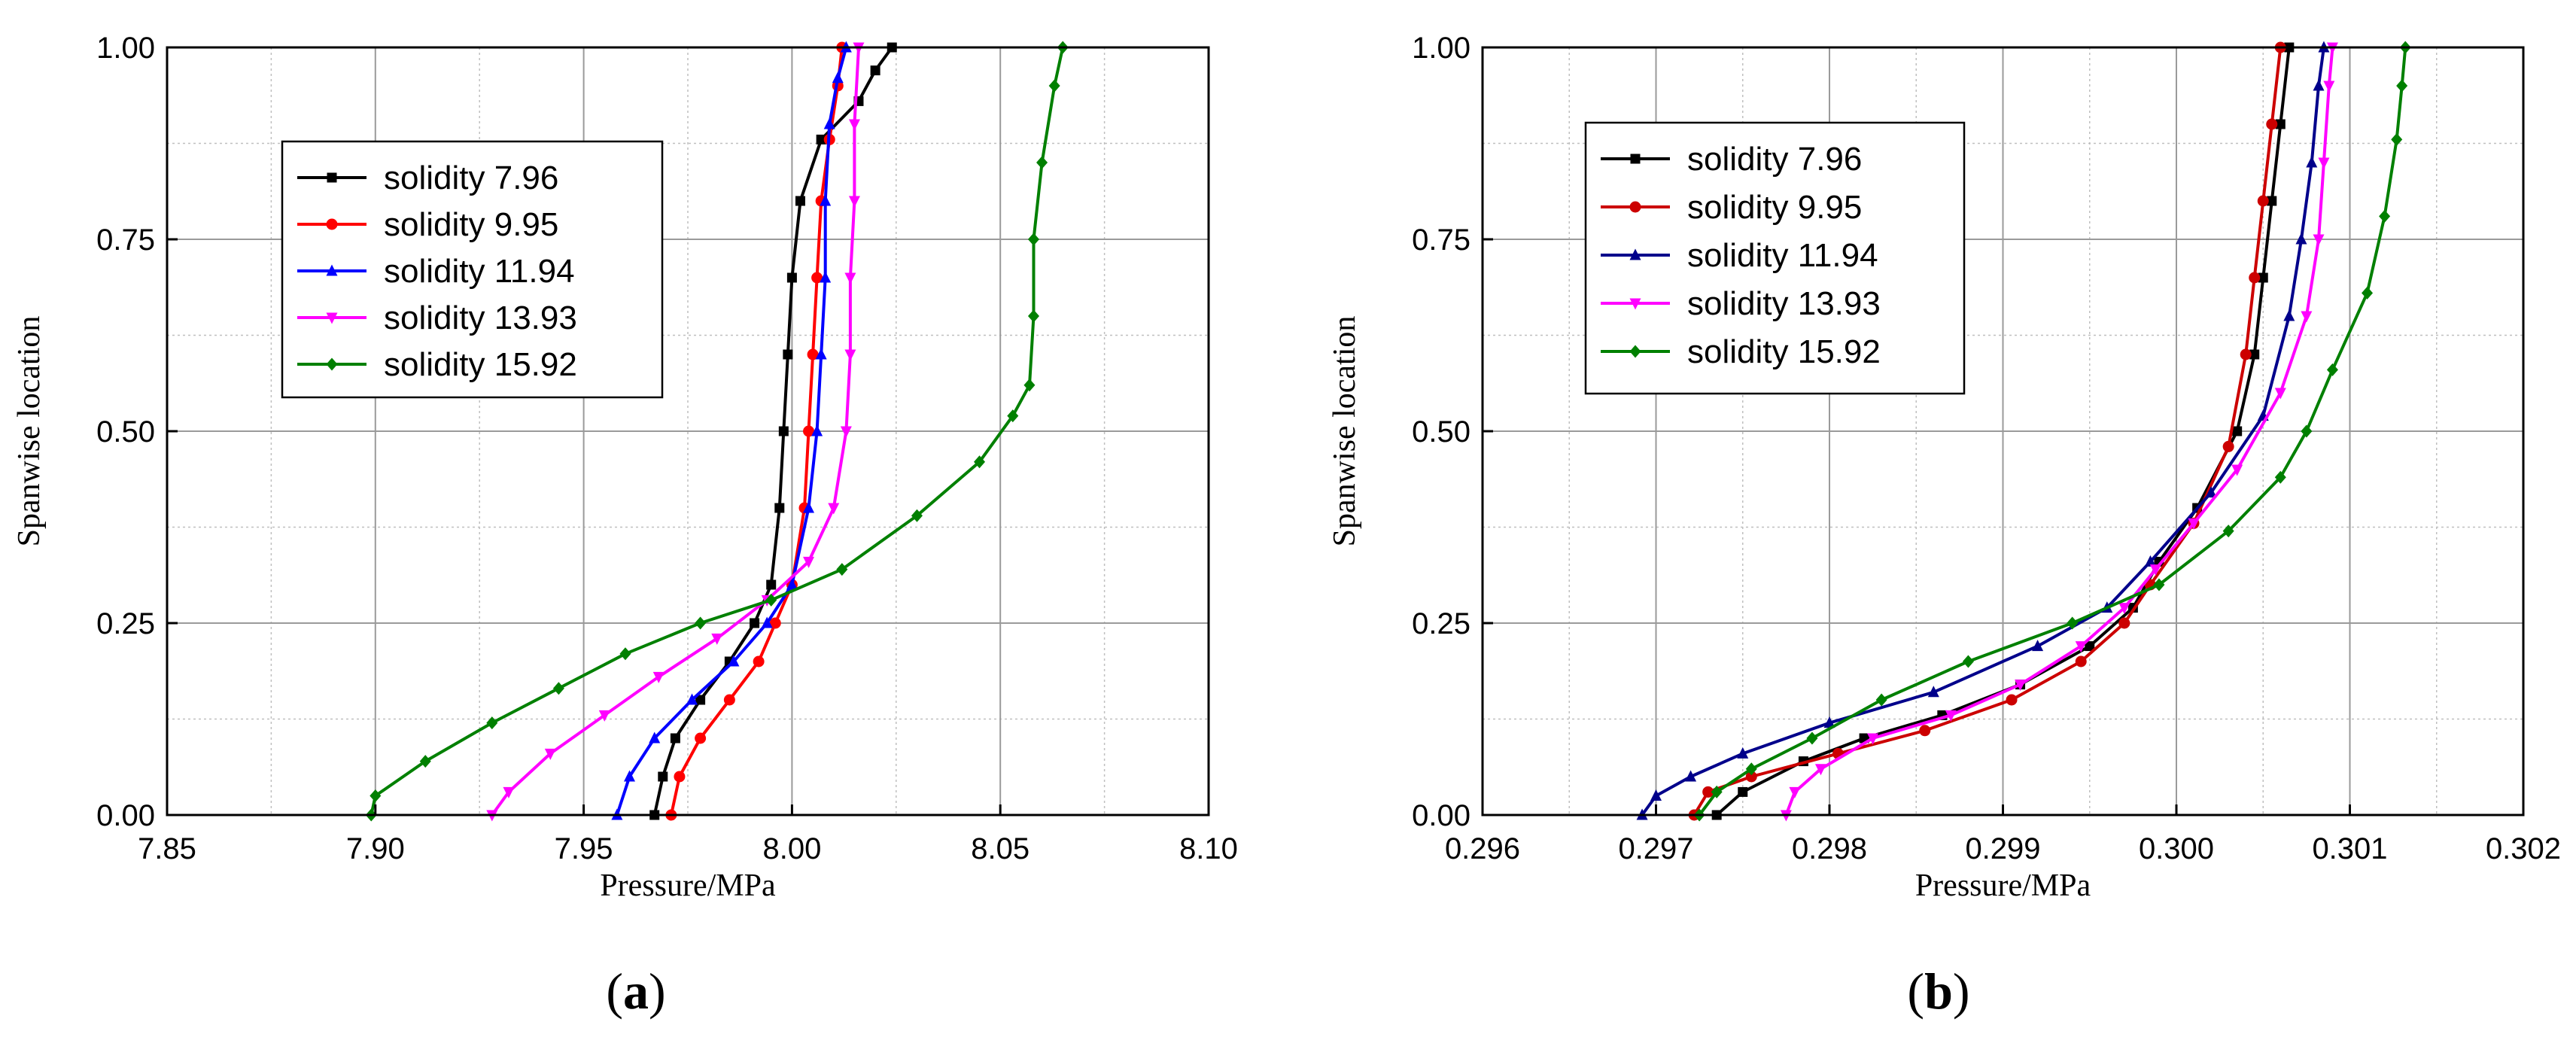 This screenshot has width=2576, height=1037. I want to click on panel-a-y-tick-label: 1.00, so click(125, 48).